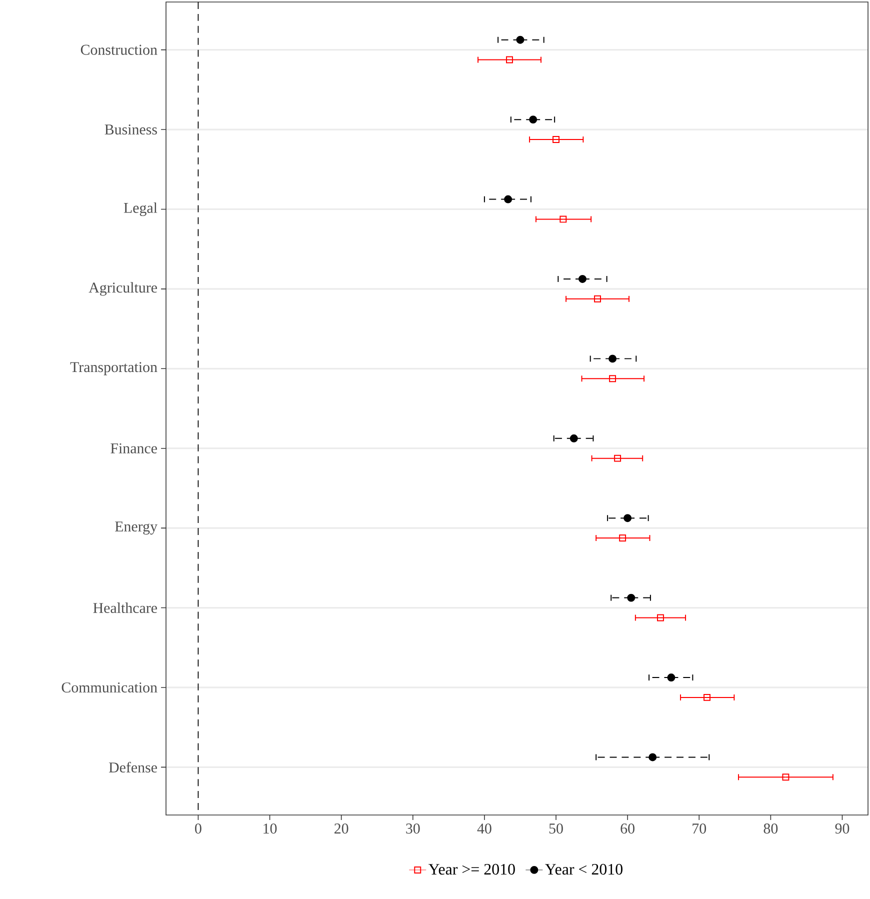 The image size is (870, 899). Describe the element at coordinates (270, 829) in the screenshot. I see `x-tick-label: 10` at that location.